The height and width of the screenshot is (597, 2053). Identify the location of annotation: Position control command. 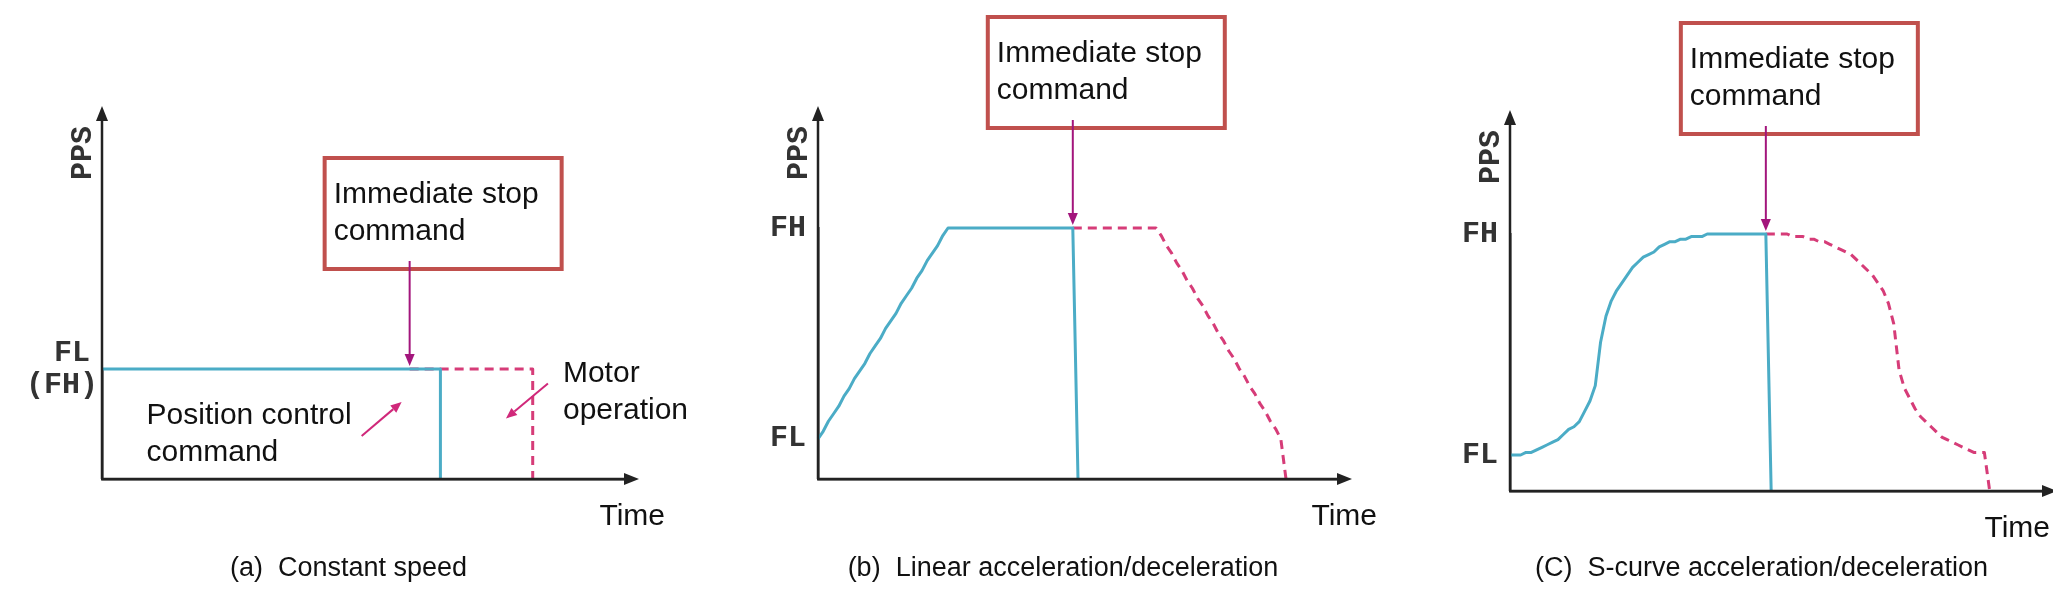
(249, 432).